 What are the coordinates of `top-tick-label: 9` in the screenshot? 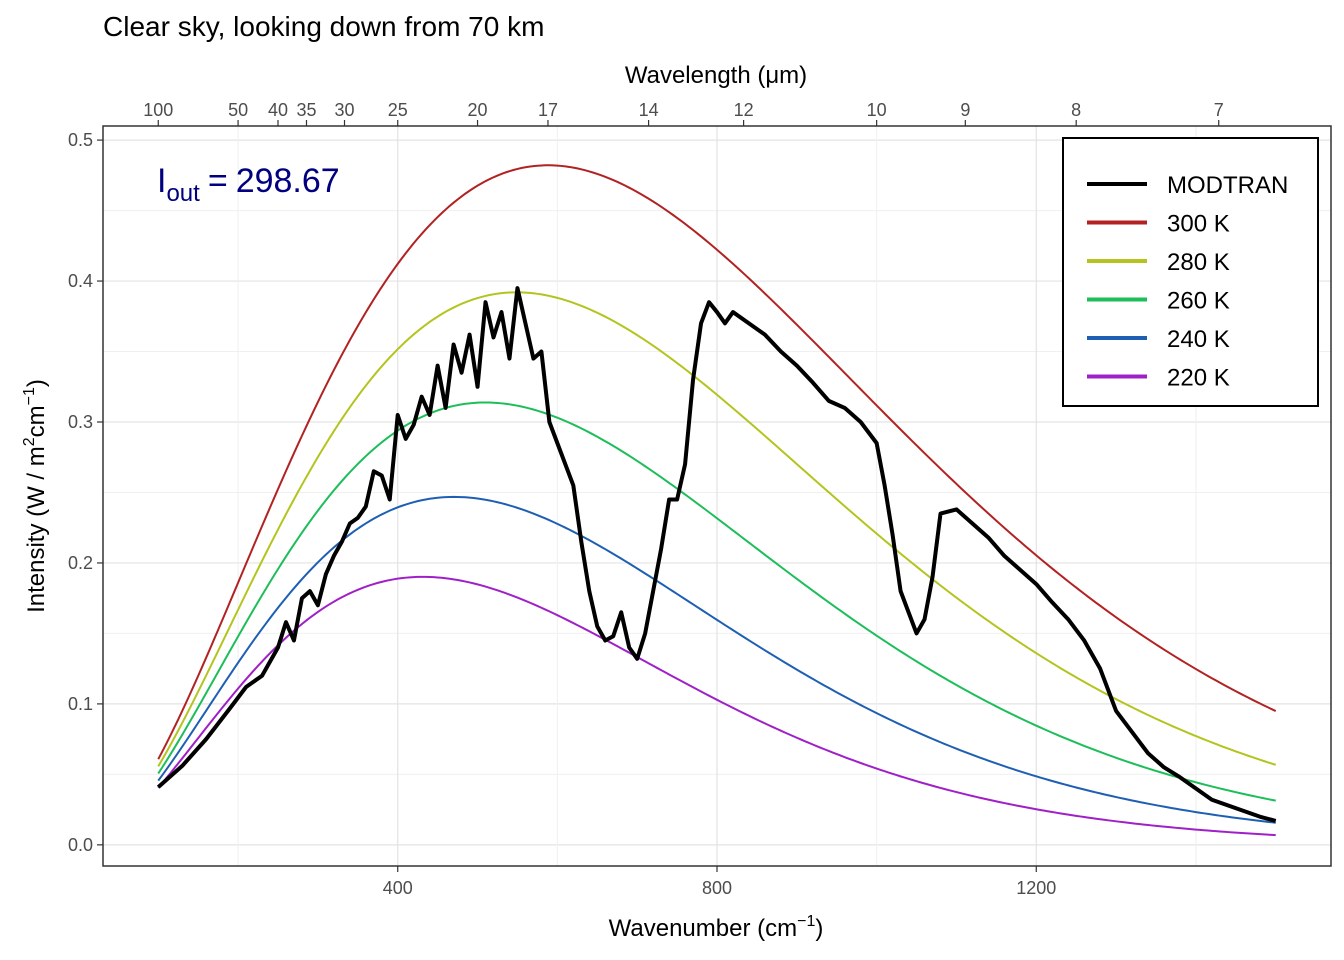 It's located at (965, 110).